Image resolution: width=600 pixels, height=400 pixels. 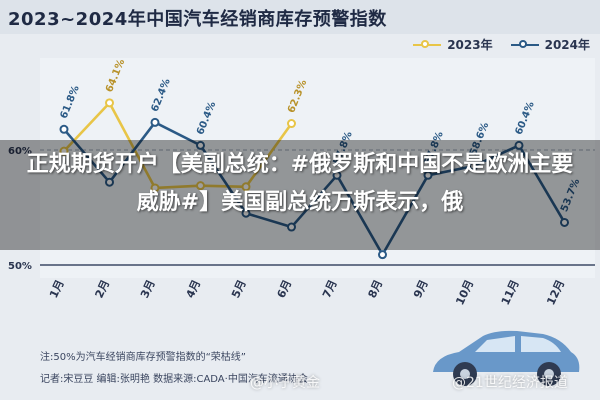 I want to click on x-tick-label: 2月, so click(x=103, y=289).